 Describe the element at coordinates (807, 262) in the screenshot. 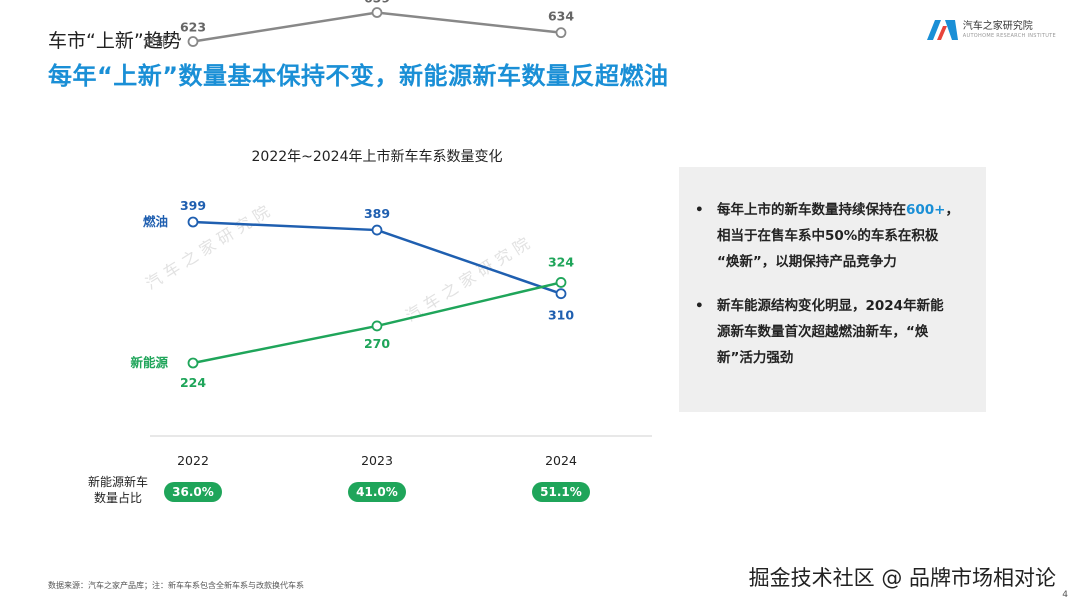

I see `bullet-1-line3: “焕新”，以期保持产品竞争力` at that location.